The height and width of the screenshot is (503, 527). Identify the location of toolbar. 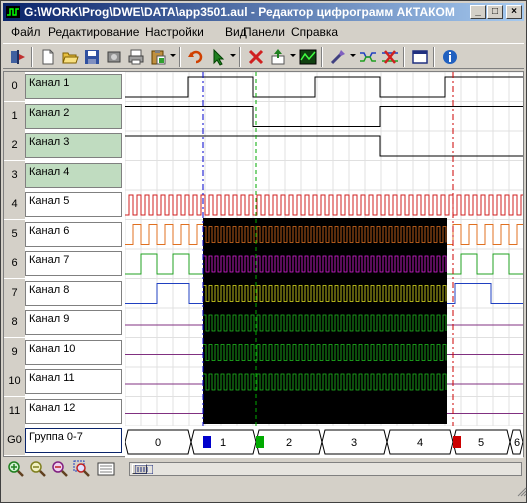
(263, 56).